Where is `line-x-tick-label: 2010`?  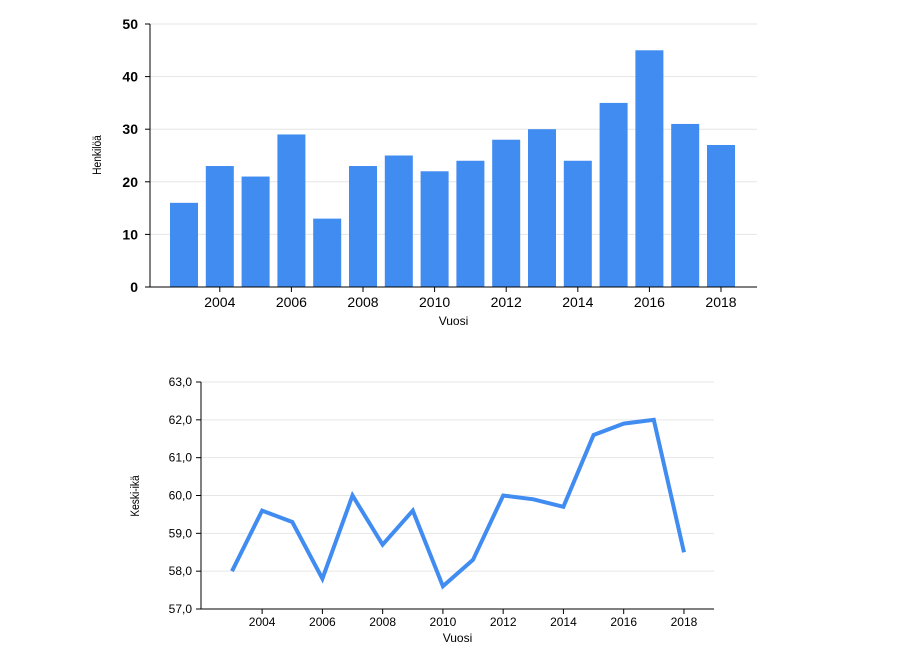 line-x-tick-label: 2010 is located at coordinates (443, 622).